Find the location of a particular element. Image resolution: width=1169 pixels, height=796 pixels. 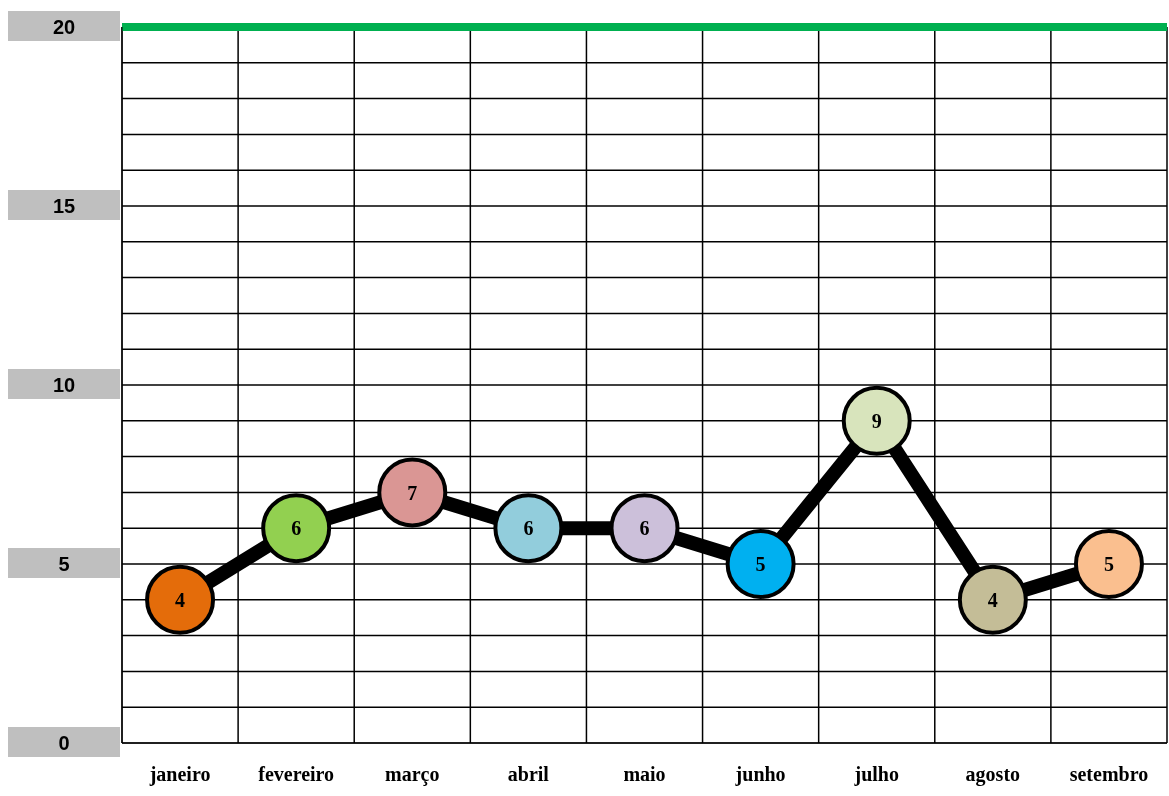

y-tick-label: 15 is located at coordinates (64, 206).